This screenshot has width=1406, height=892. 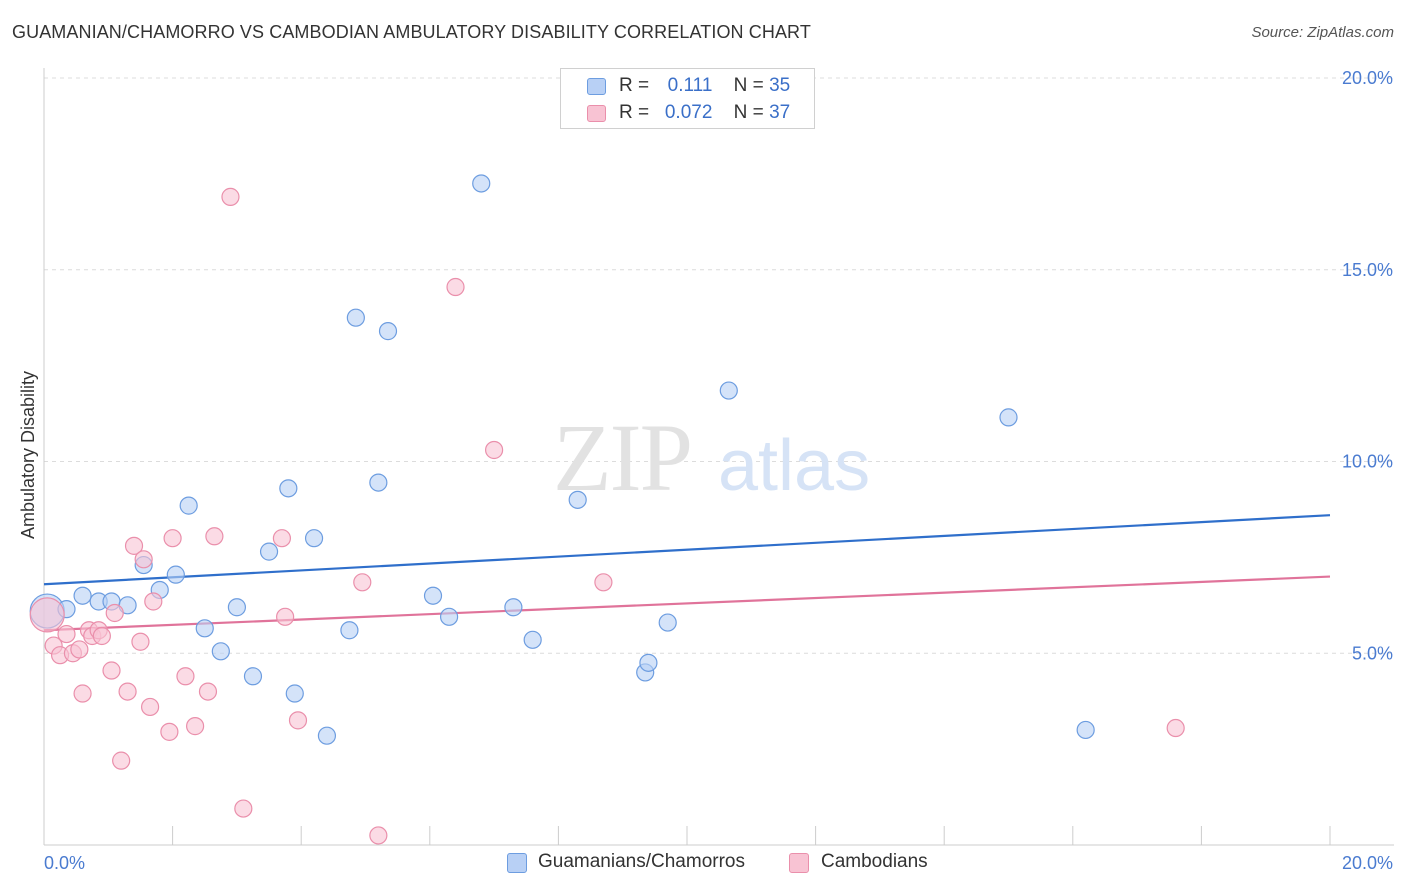 What do you see at coordinates (687, 98) in the screenshot?
I see `correlation-legend: R = 0.111 N = 35 R = 0.072 N = 37` at bounding box center [687, 98].